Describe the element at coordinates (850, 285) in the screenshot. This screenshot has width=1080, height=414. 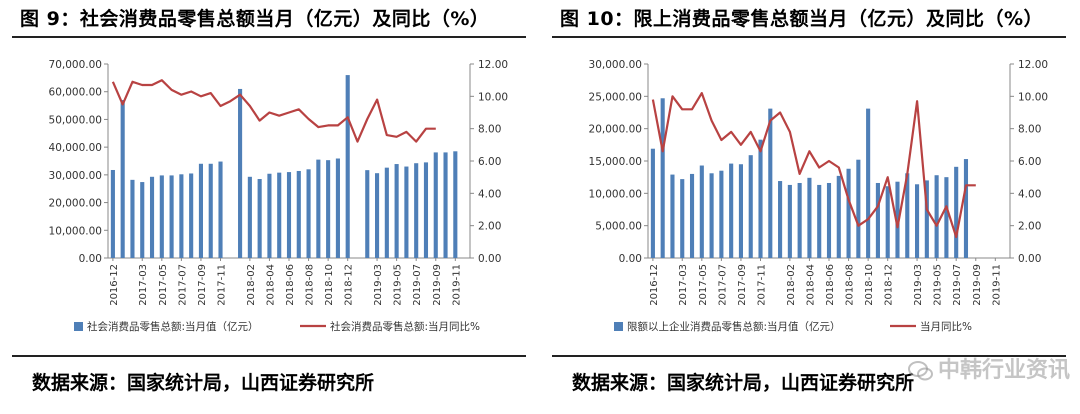
I see `x-tick-label: 2018-08` at that location.